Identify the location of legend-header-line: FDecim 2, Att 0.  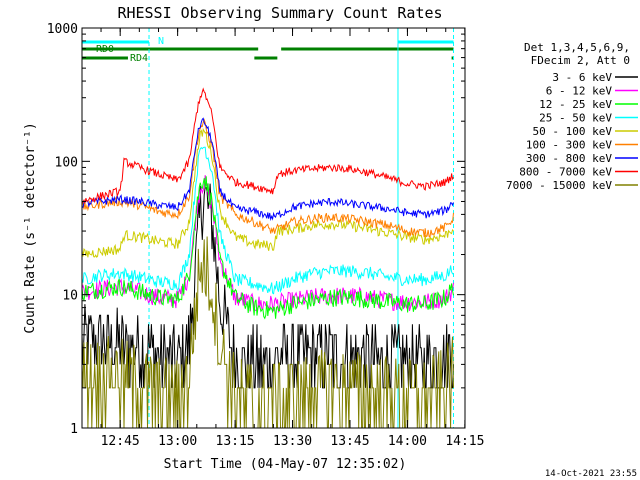
(580, 60).